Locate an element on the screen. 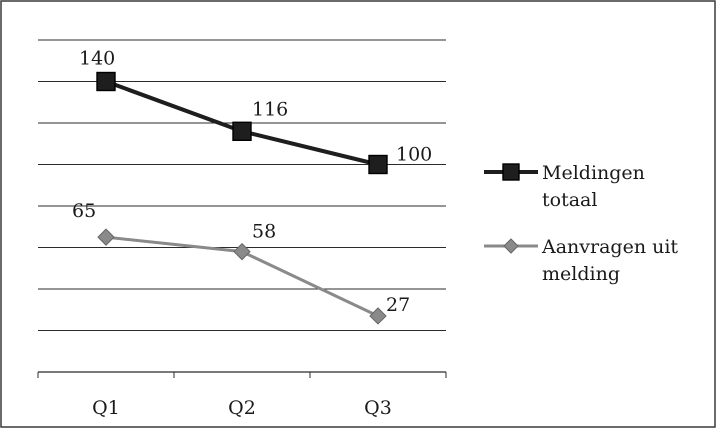  legend-entry-2: Aanvragen uit melding is located at coordinates (581, 260).